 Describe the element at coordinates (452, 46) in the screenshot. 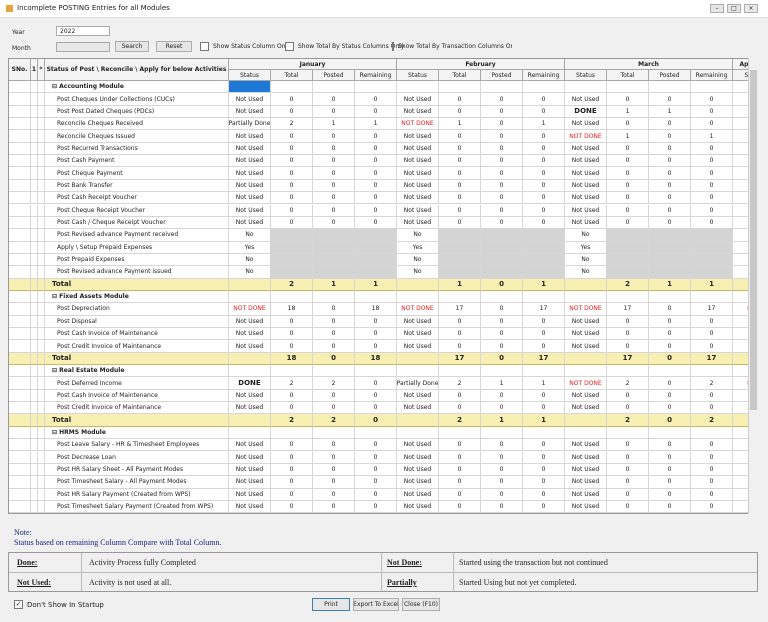

I see `checkbox: Show Total By Transaction Columns Only` at that location.